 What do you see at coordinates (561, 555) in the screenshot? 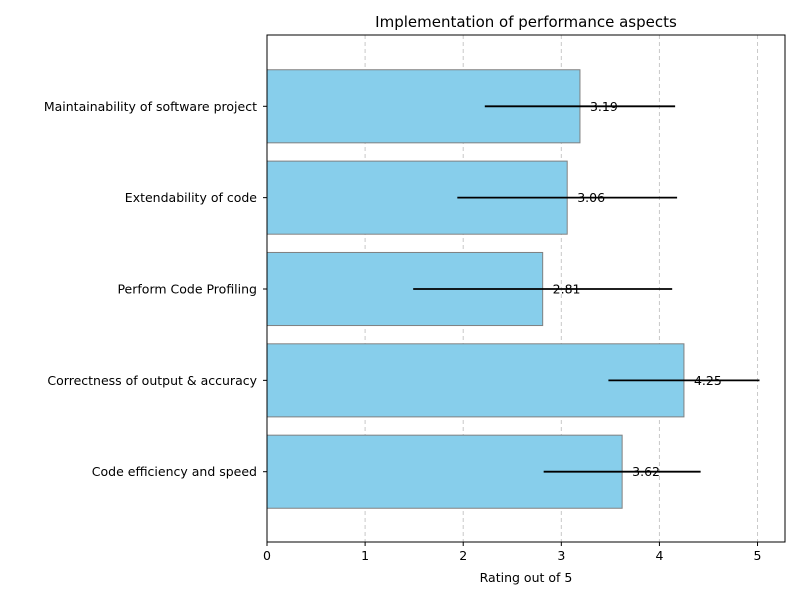
I see `x-tick-label: 3` at bounding box center [561, 555].